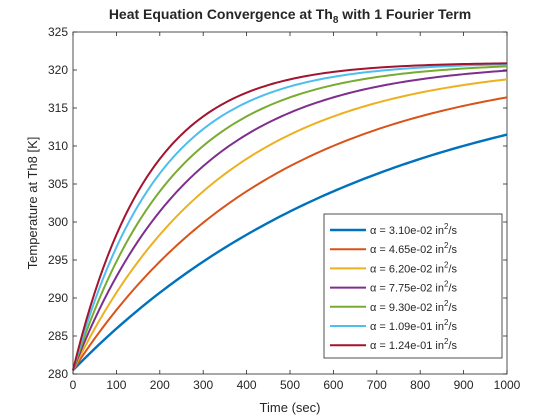 This screenshot has height=420, width=560. I want to click on y-tick-label: 280, so click(58, 374).